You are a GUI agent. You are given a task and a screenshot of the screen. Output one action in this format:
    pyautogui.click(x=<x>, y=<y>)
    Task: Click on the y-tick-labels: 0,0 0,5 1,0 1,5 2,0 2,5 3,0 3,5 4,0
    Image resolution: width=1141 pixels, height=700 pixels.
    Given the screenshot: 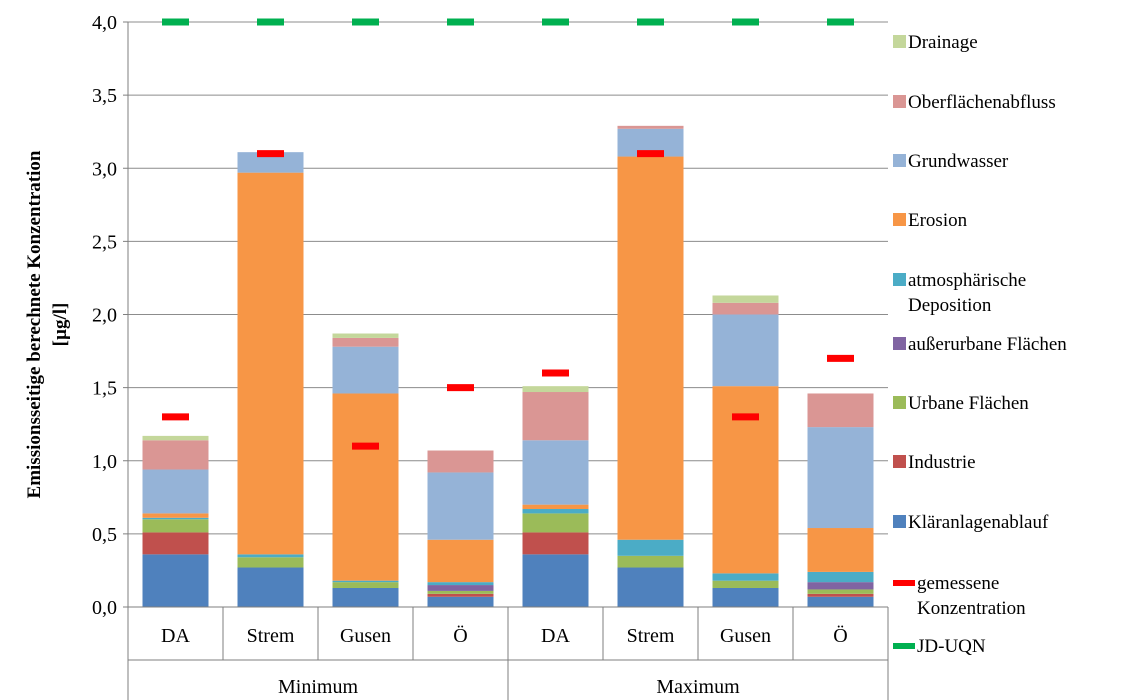 What is the action you would take?
    pyautogui.click(x=104, y=315)
    